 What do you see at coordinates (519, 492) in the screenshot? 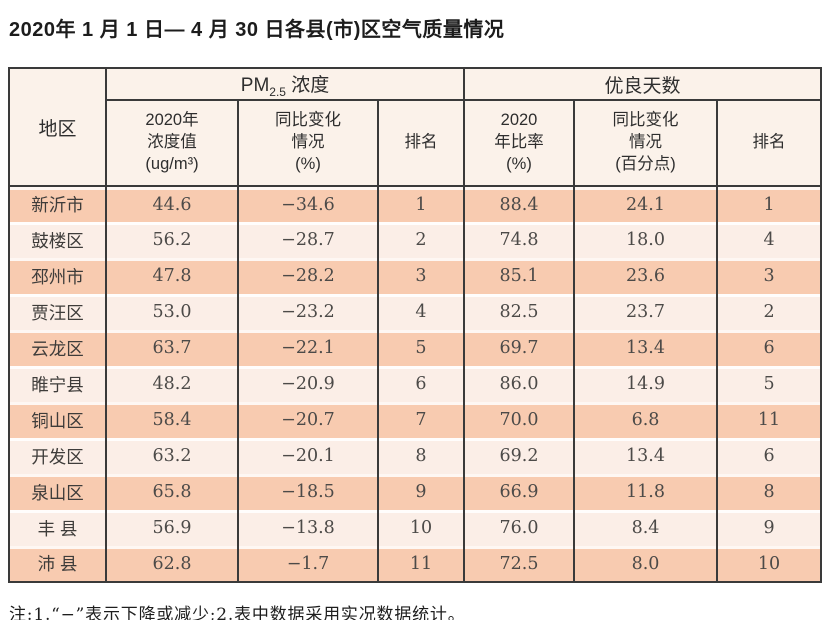
I see `good-ratio-cell: 66.9` at bounding box center [519, 492].